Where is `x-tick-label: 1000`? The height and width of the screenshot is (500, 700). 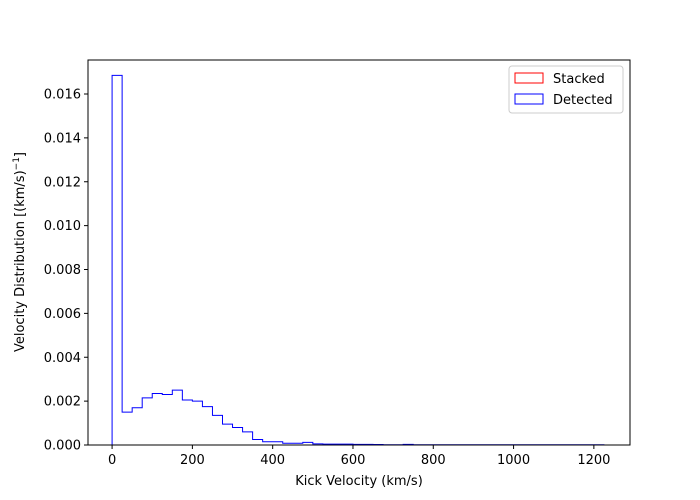
x-tick-label: 1000 is located at coordinates (513, 460).